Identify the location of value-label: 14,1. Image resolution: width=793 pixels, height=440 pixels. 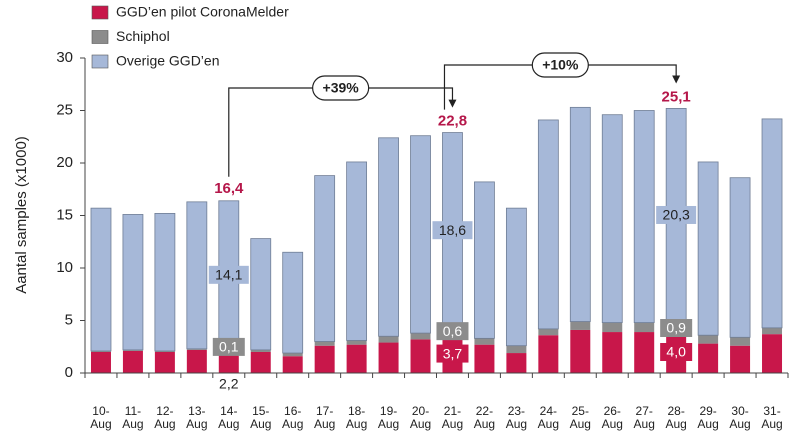
(228, 275).